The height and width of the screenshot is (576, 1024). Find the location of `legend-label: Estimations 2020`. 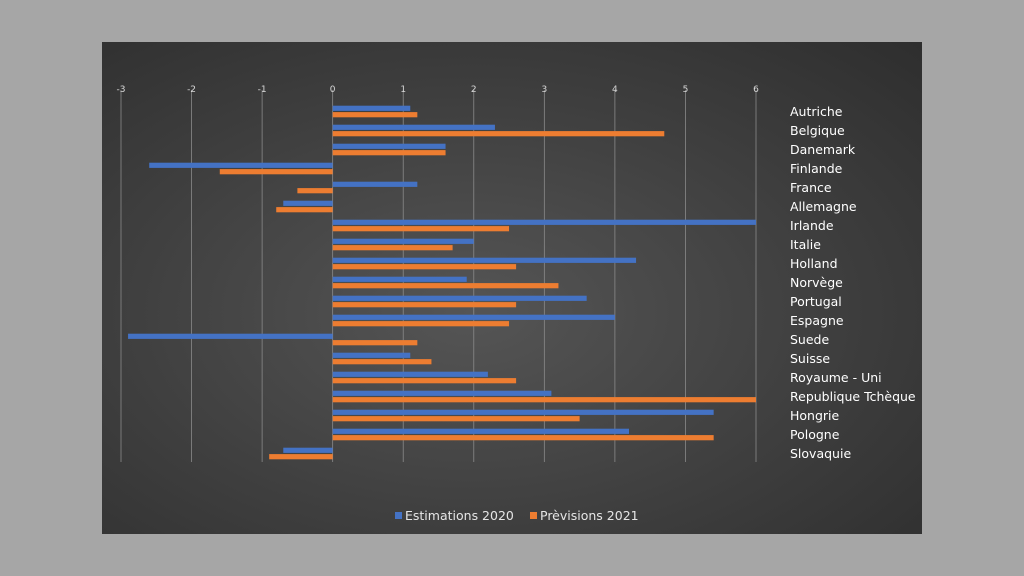

legend-label: Estimations 2020 is located at coordinates (459, 515).